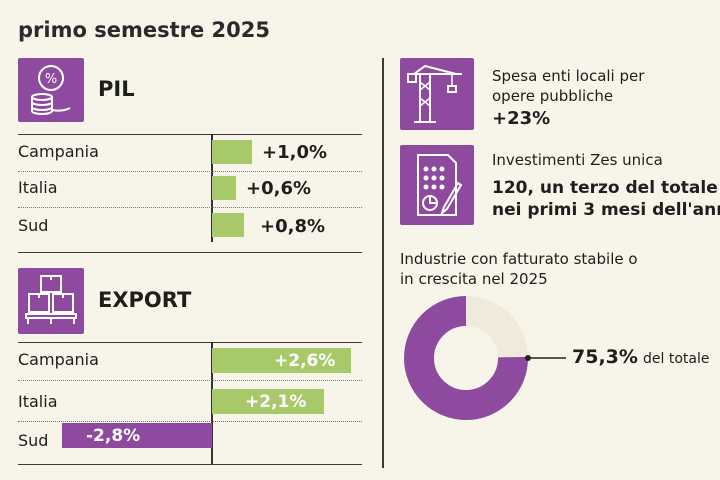 The height and width of the screenshot is (480, 720). Describe the element at coordinates (190, 134) in the screenshot. I see `pil-top-rule` at that location.